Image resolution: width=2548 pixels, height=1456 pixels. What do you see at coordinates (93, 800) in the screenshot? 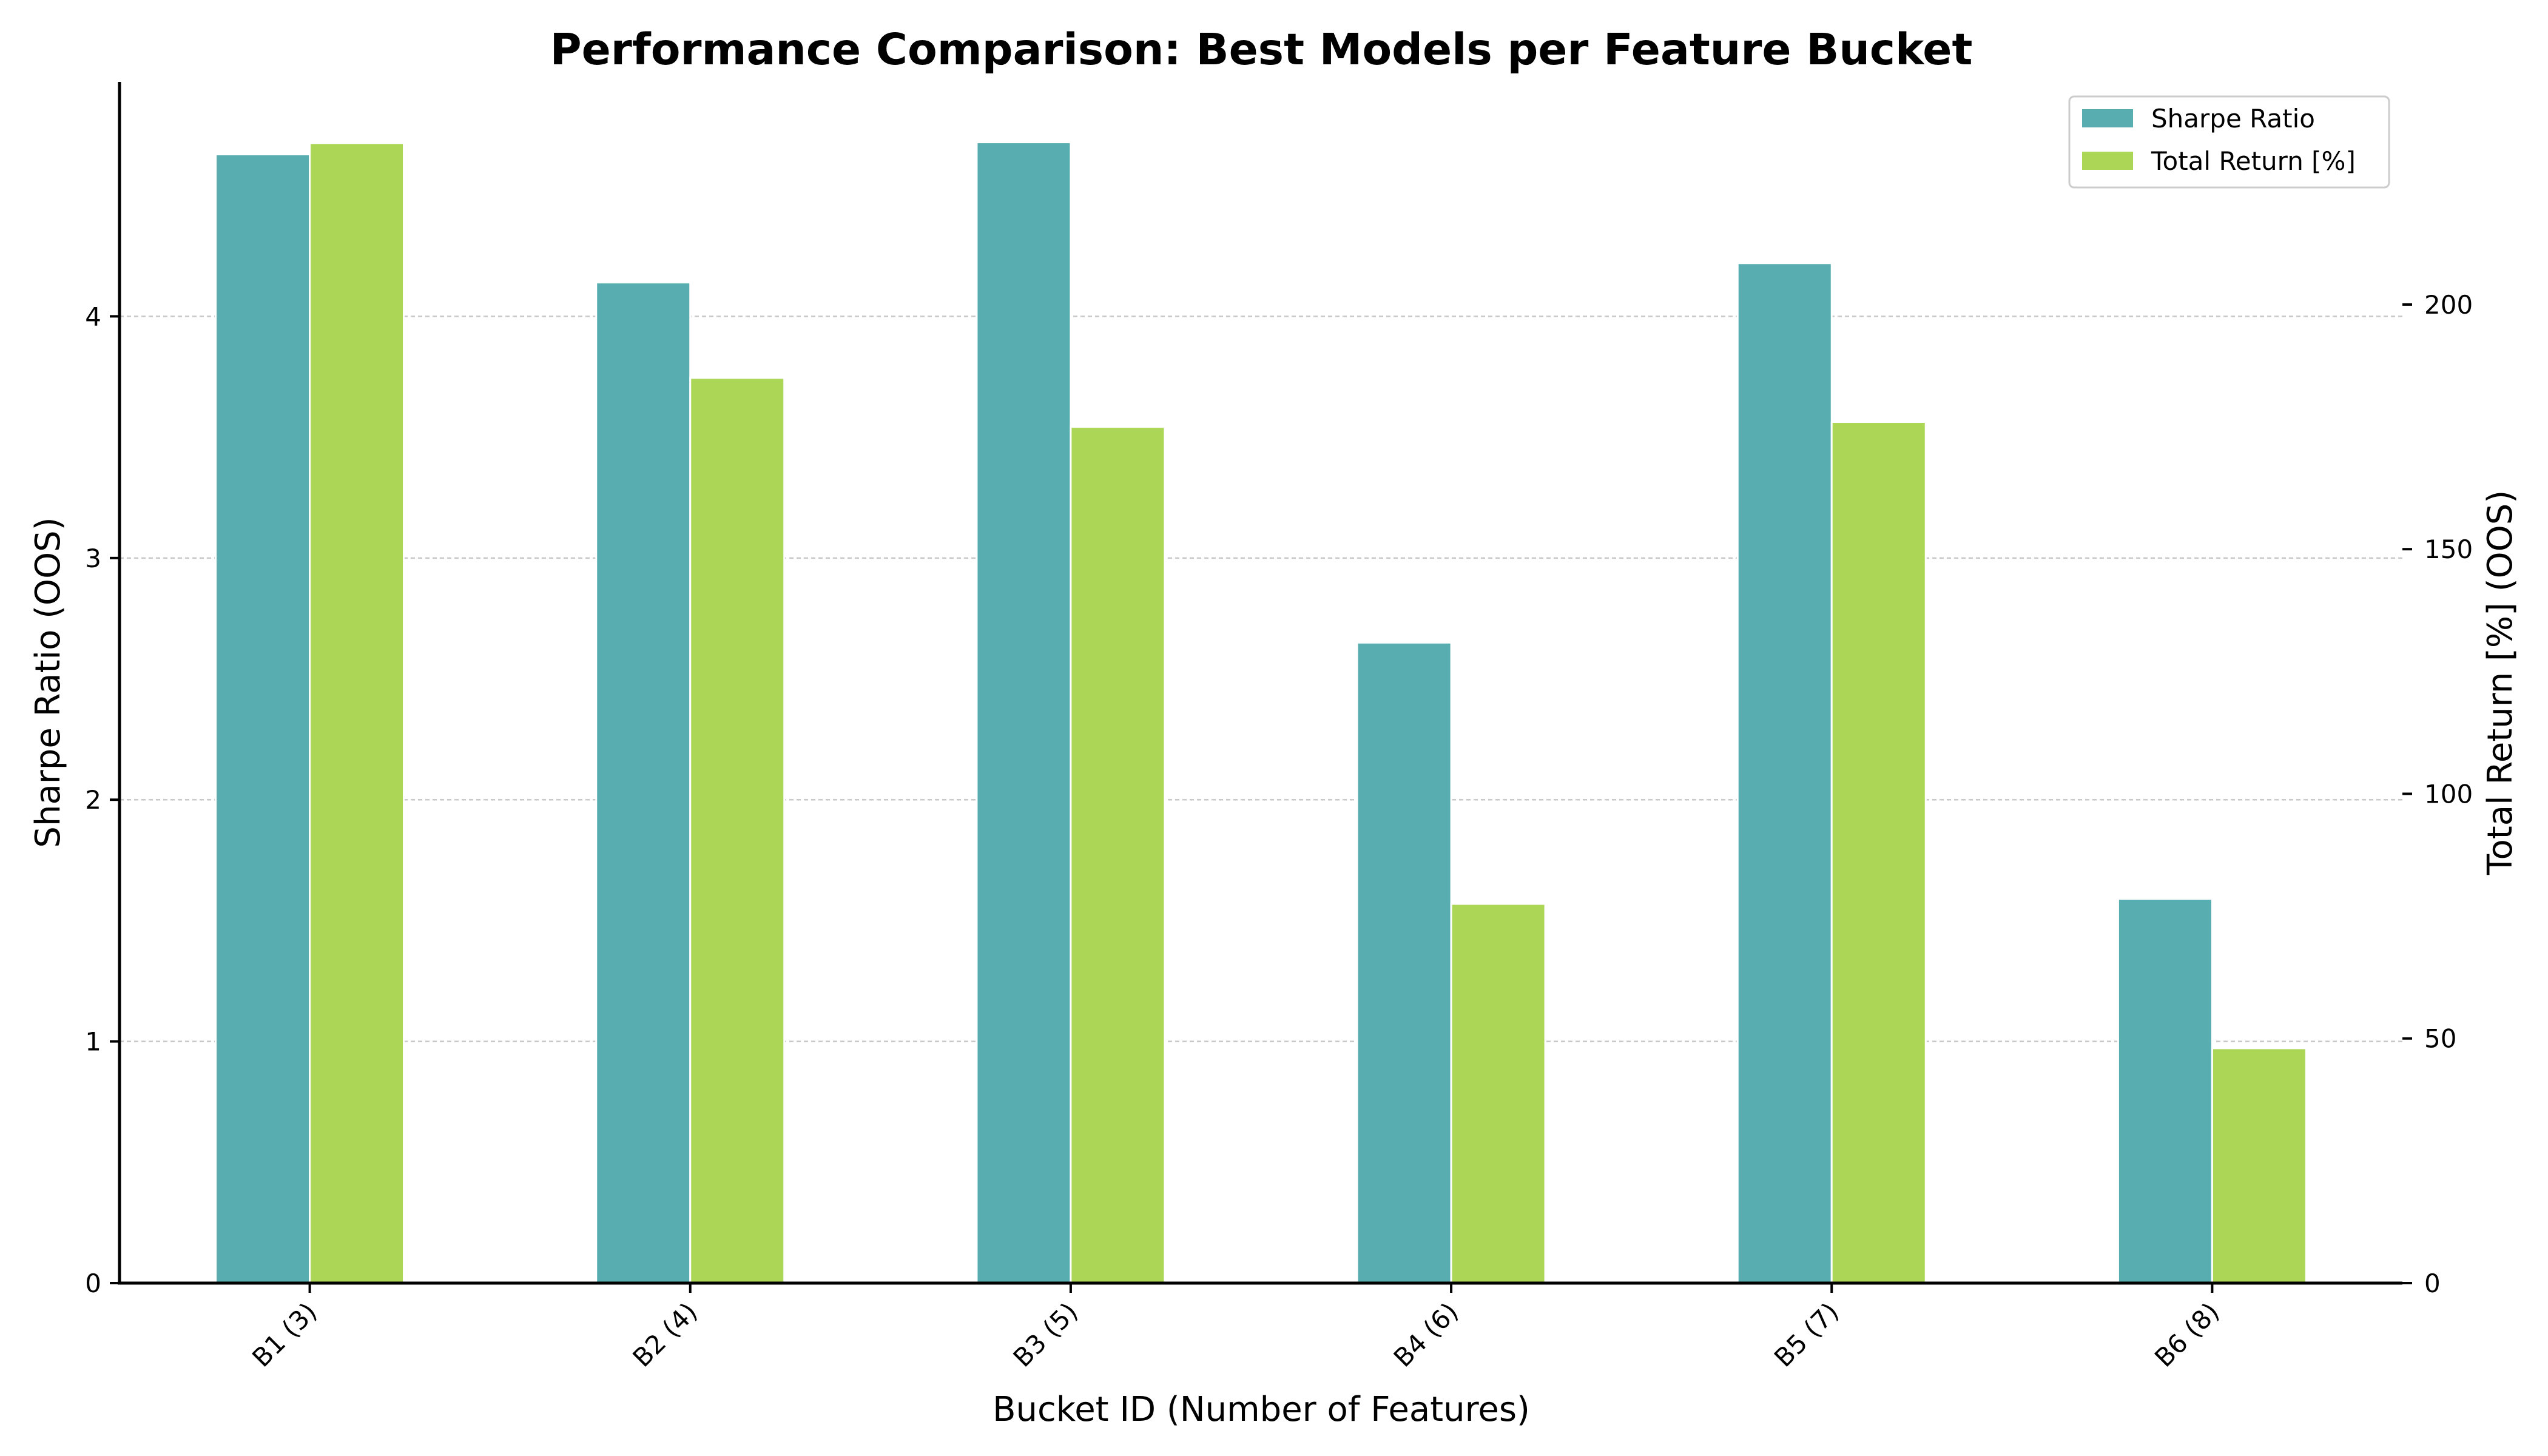
I see `y-left-tick-label: 2` at bounding box center [93, 800].